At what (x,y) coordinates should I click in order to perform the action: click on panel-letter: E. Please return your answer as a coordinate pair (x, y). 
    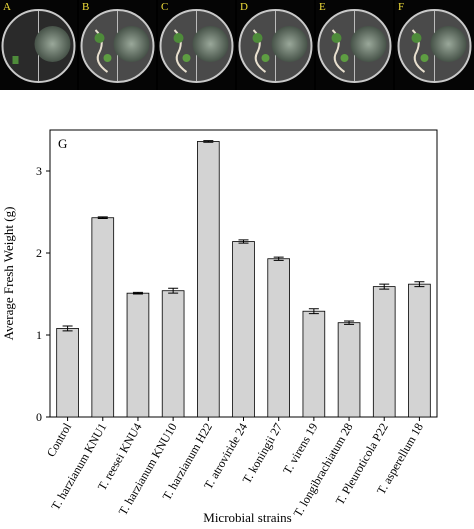
    Looking at the image, I should click on (322, 7).